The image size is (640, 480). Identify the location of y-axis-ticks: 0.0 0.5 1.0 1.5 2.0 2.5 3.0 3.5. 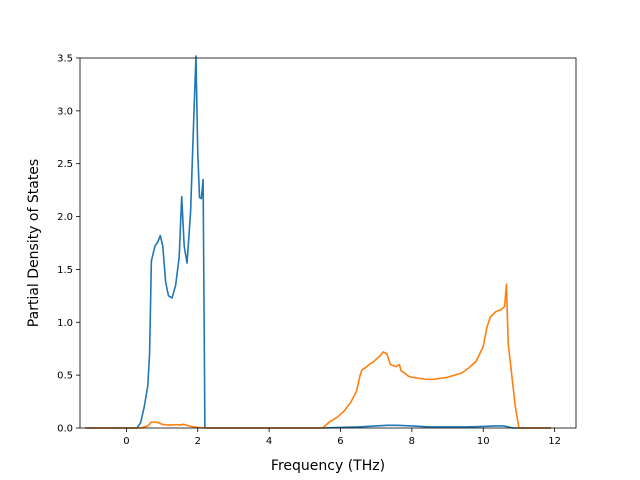
(68, 244).